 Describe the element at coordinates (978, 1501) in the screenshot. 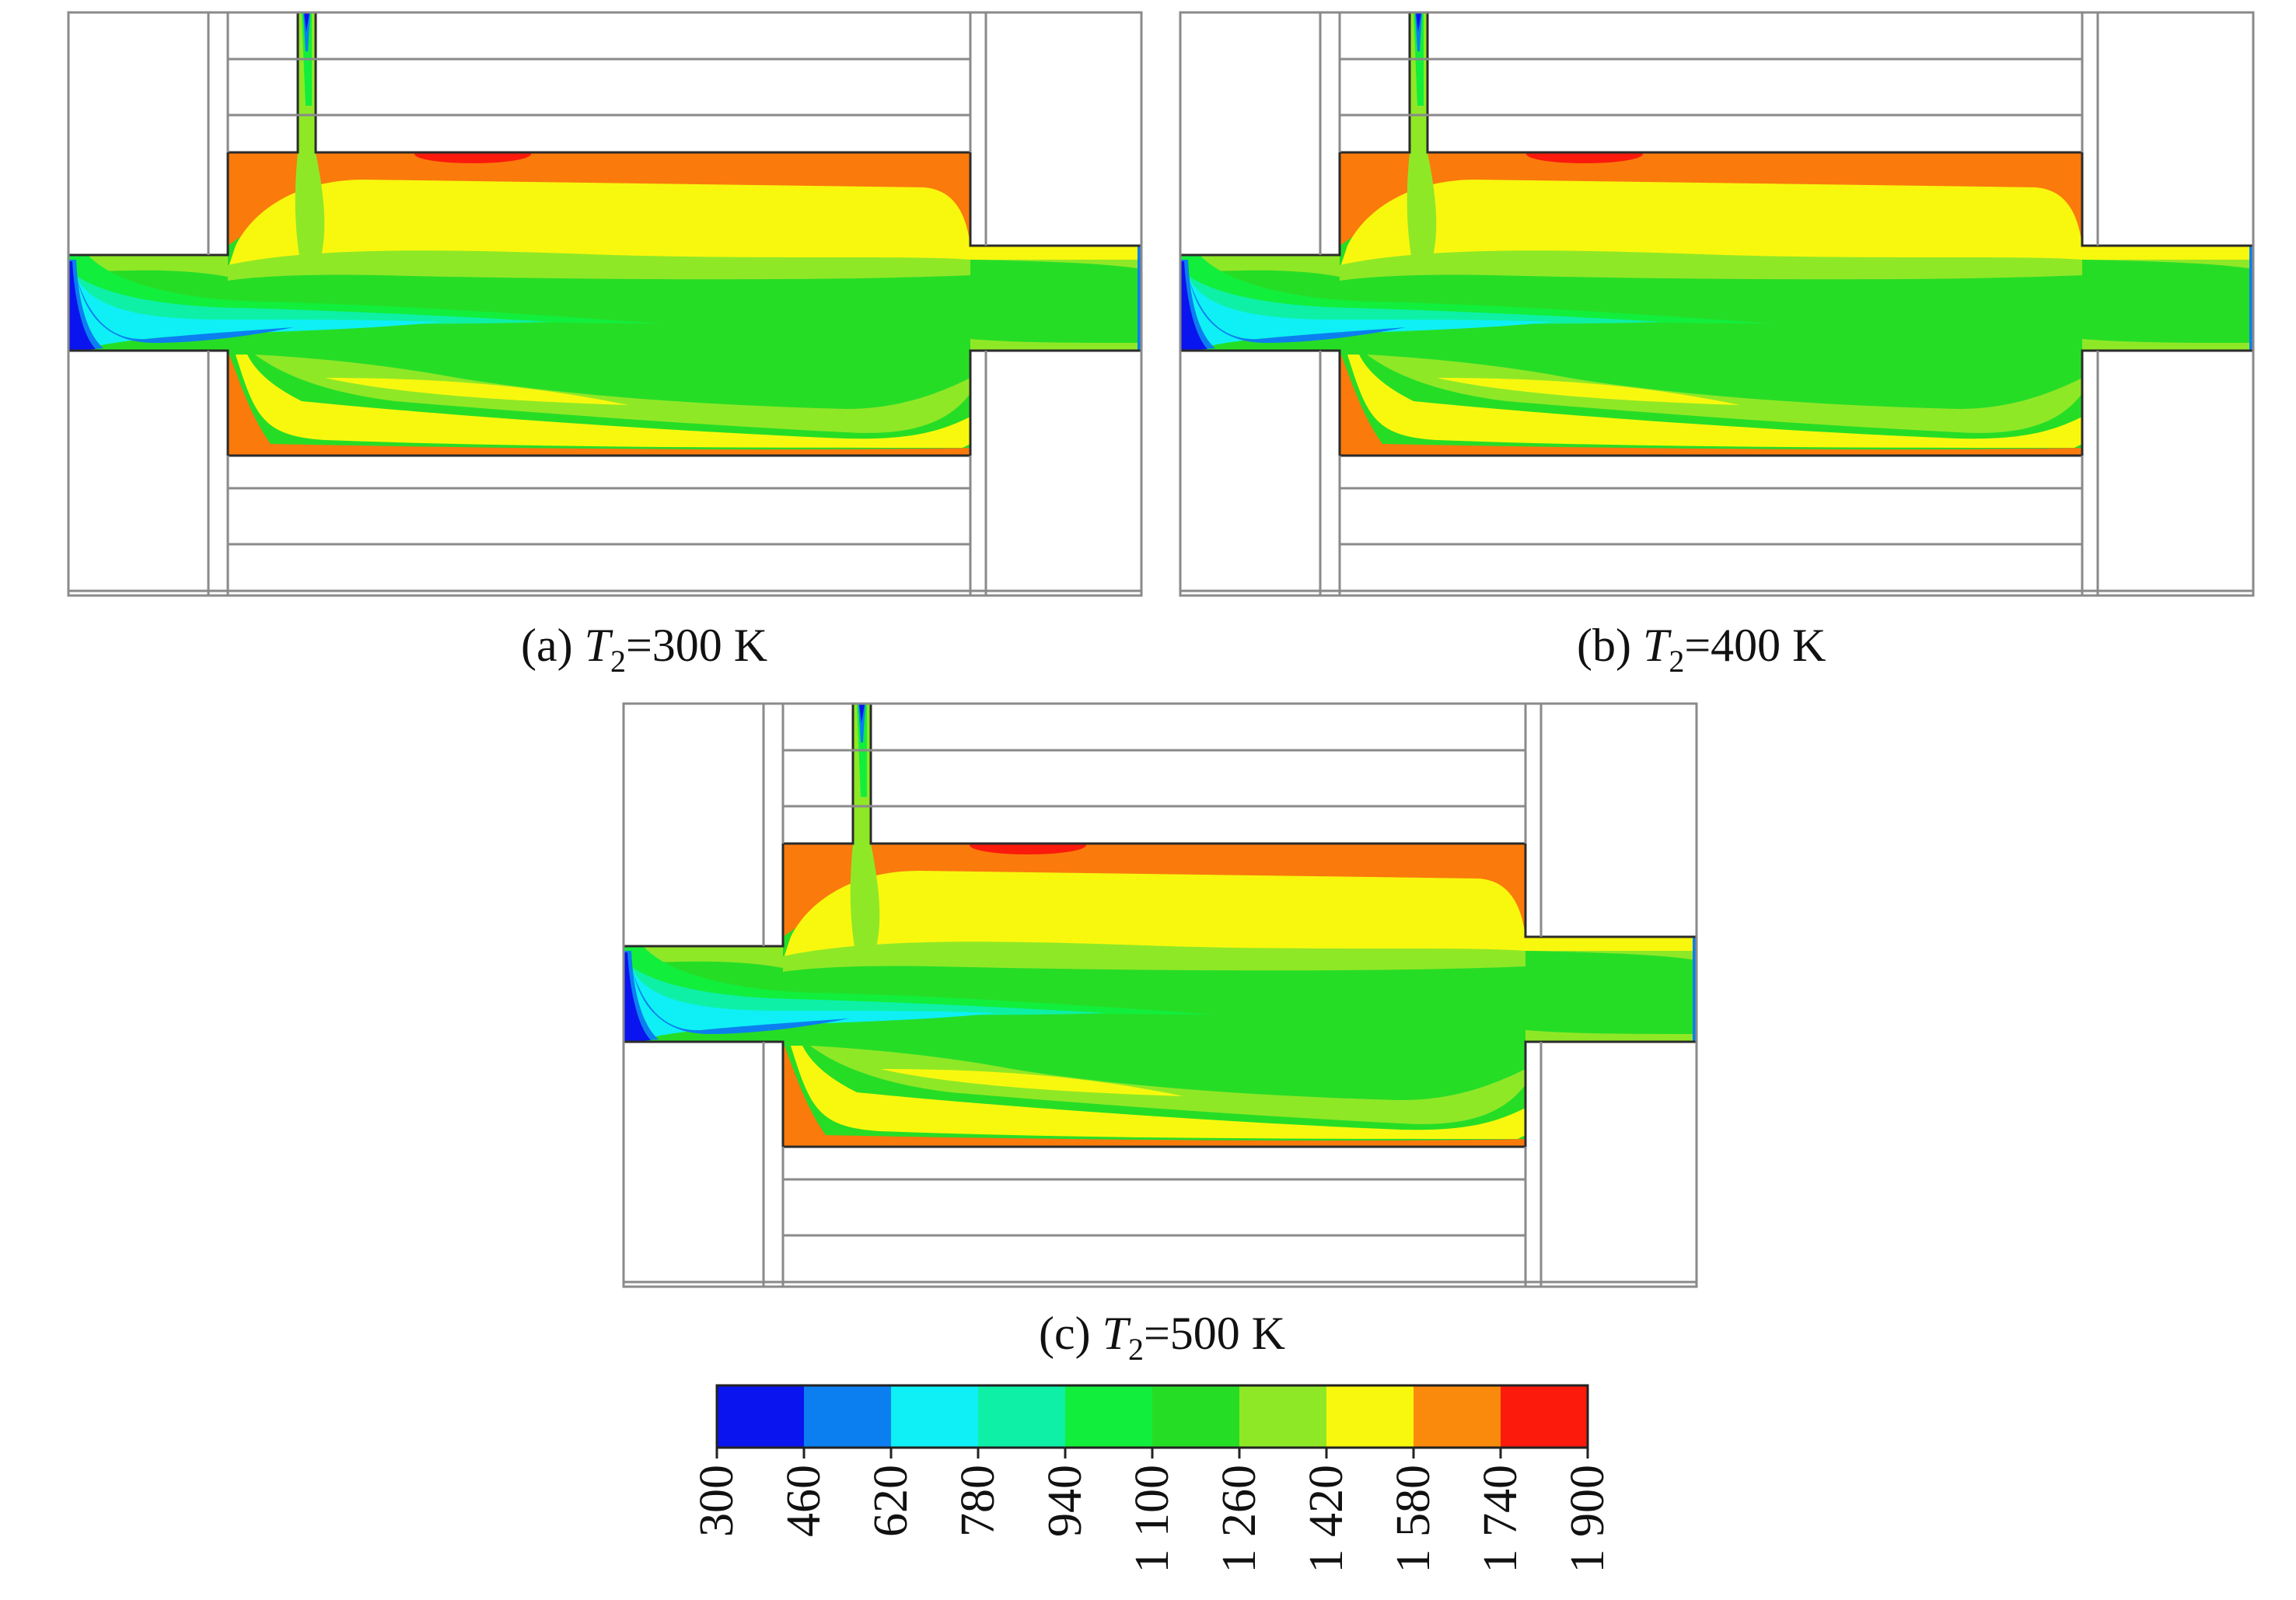

I see `colorbar-tick-label: 780` at that location.